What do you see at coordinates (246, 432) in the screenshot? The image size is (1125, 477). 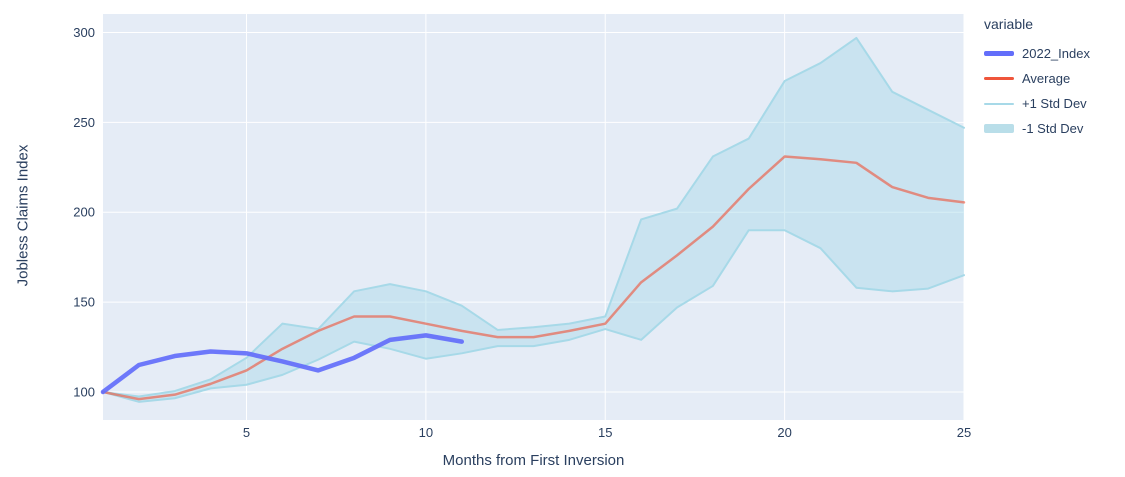 I see `x-tick-label: 5` at bounding box center [246, 432].